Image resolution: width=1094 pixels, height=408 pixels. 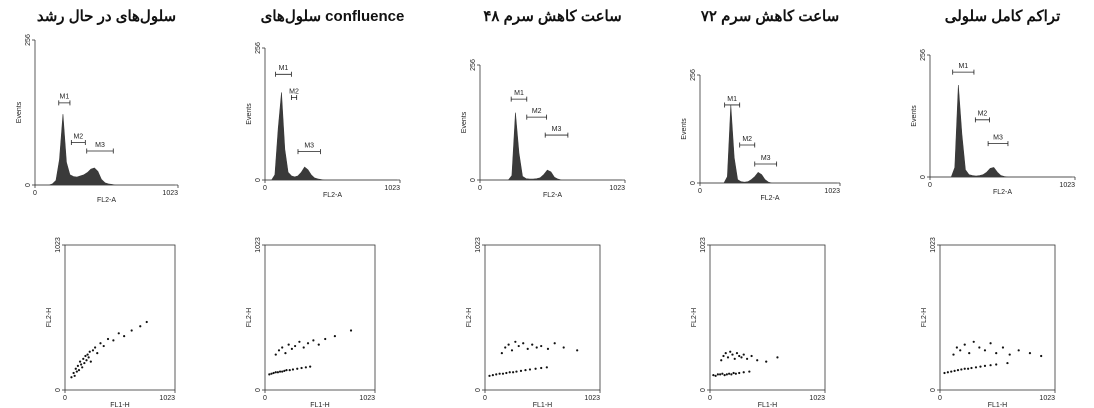 What do you see at coordinates (997, 405) in the screenshot?
I see `x-axis-label: FL1-H` at bounding box center [997, 405].